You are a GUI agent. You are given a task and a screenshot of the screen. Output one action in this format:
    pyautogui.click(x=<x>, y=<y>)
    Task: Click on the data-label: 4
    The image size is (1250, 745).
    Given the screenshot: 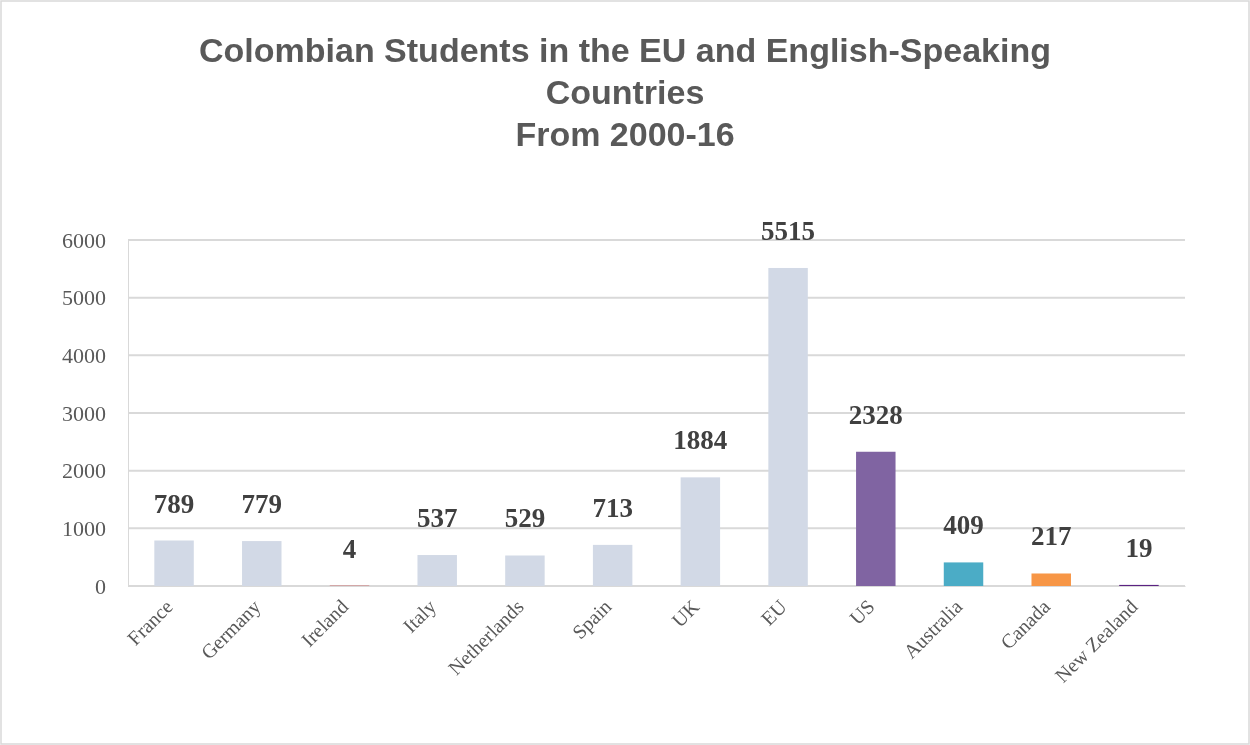 What is the action you would take?
    pyautogui.click(x=349, y=548)
    